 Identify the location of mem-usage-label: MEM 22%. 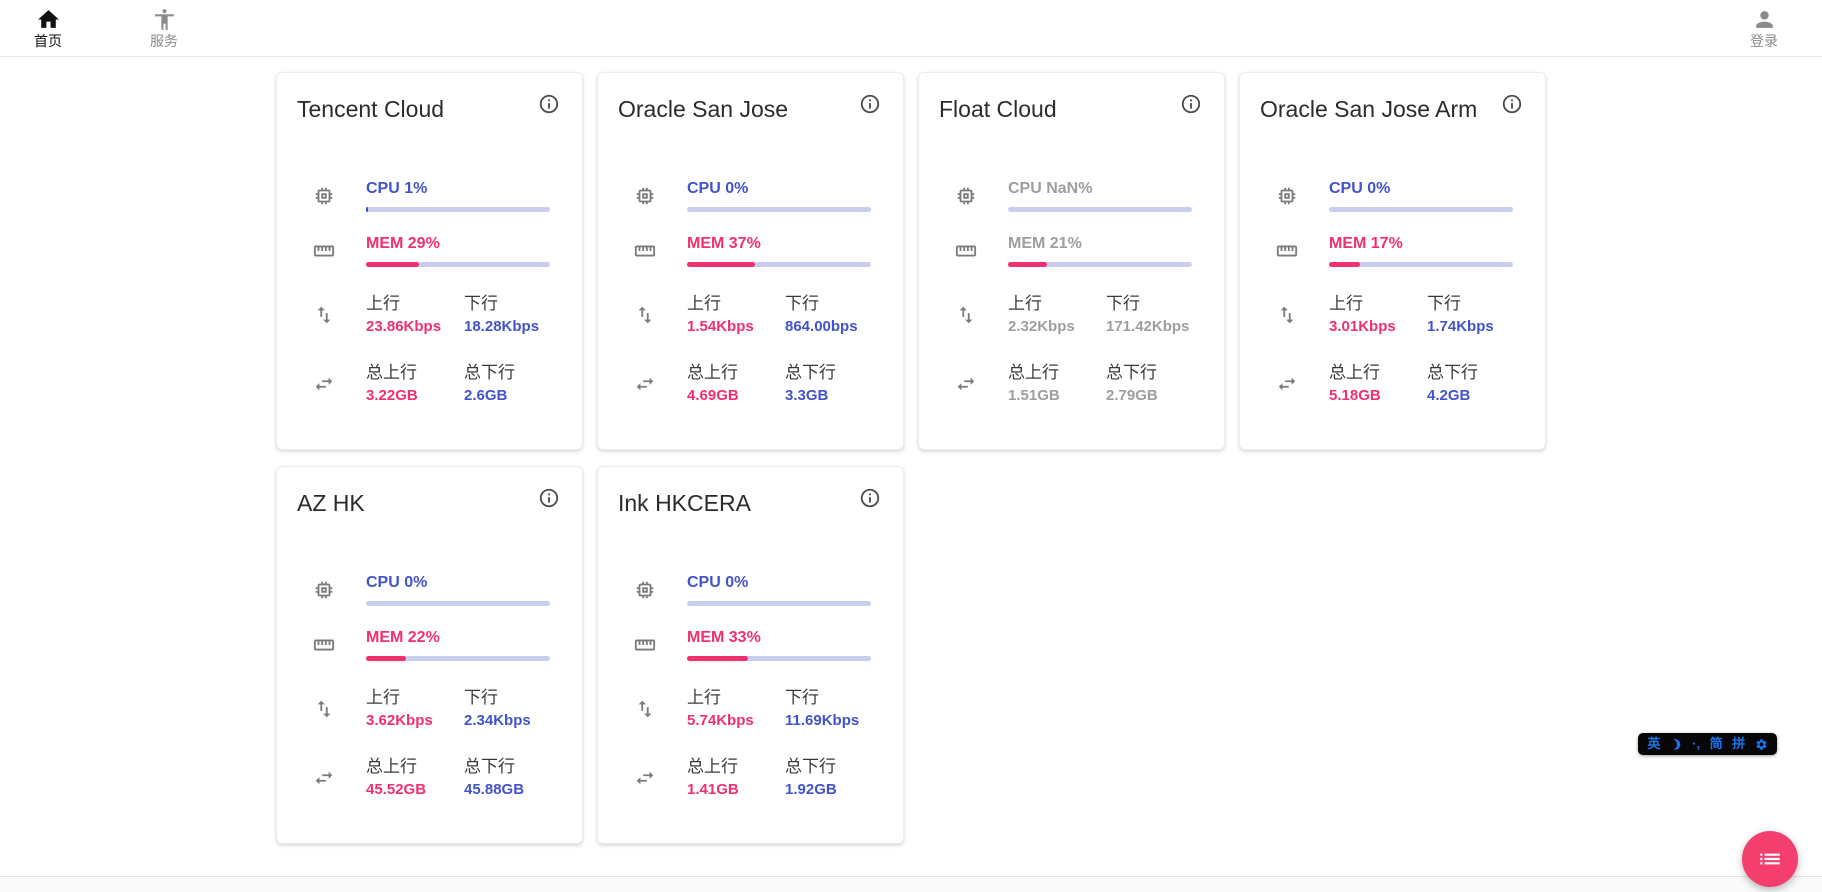
(403, 637).